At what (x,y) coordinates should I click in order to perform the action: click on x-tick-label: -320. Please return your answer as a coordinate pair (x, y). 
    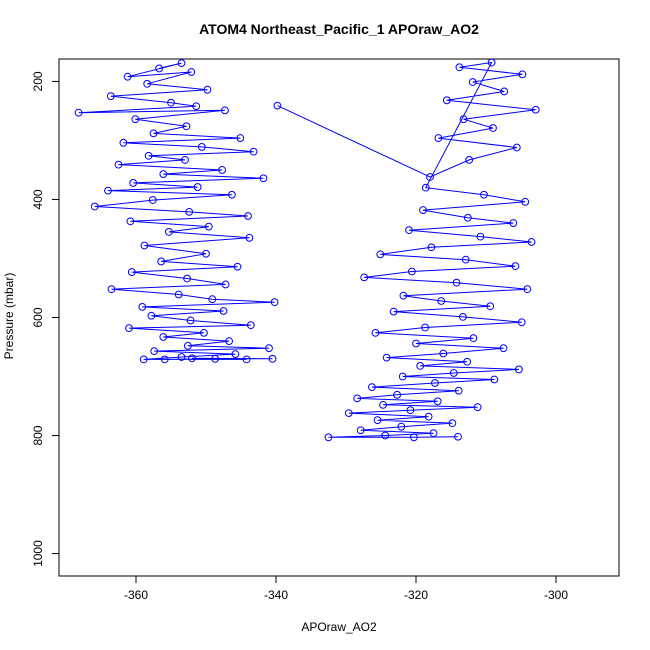
    Looking at the image, I should click on (416, 595).